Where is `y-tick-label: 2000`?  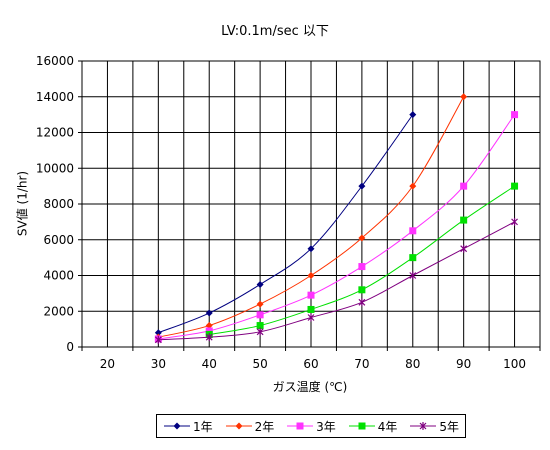
y-tick-label: 2000 is located at coordinates (58, 311).